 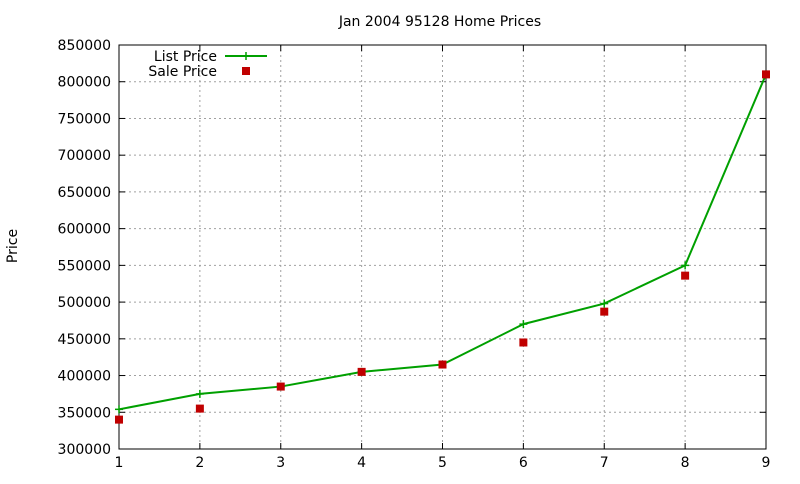 I want to click on x-tick-label: 5, so click(x=442, y=463).